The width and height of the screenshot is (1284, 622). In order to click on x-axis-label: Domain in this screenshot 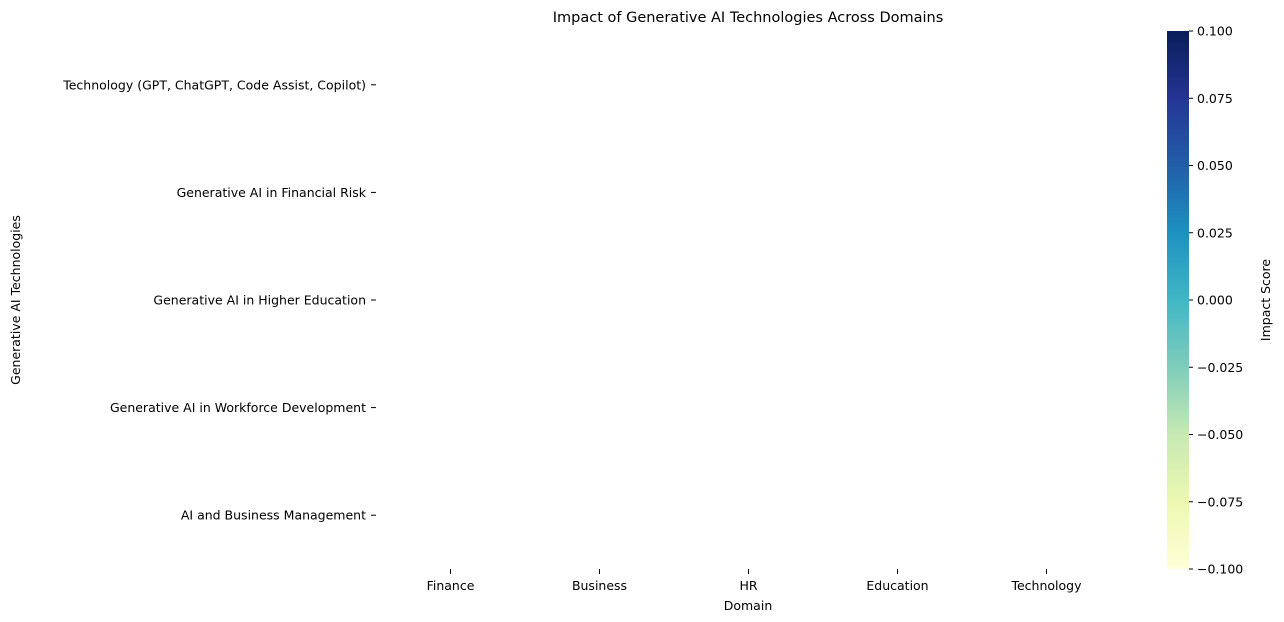, I will do `click(748, 605)`.